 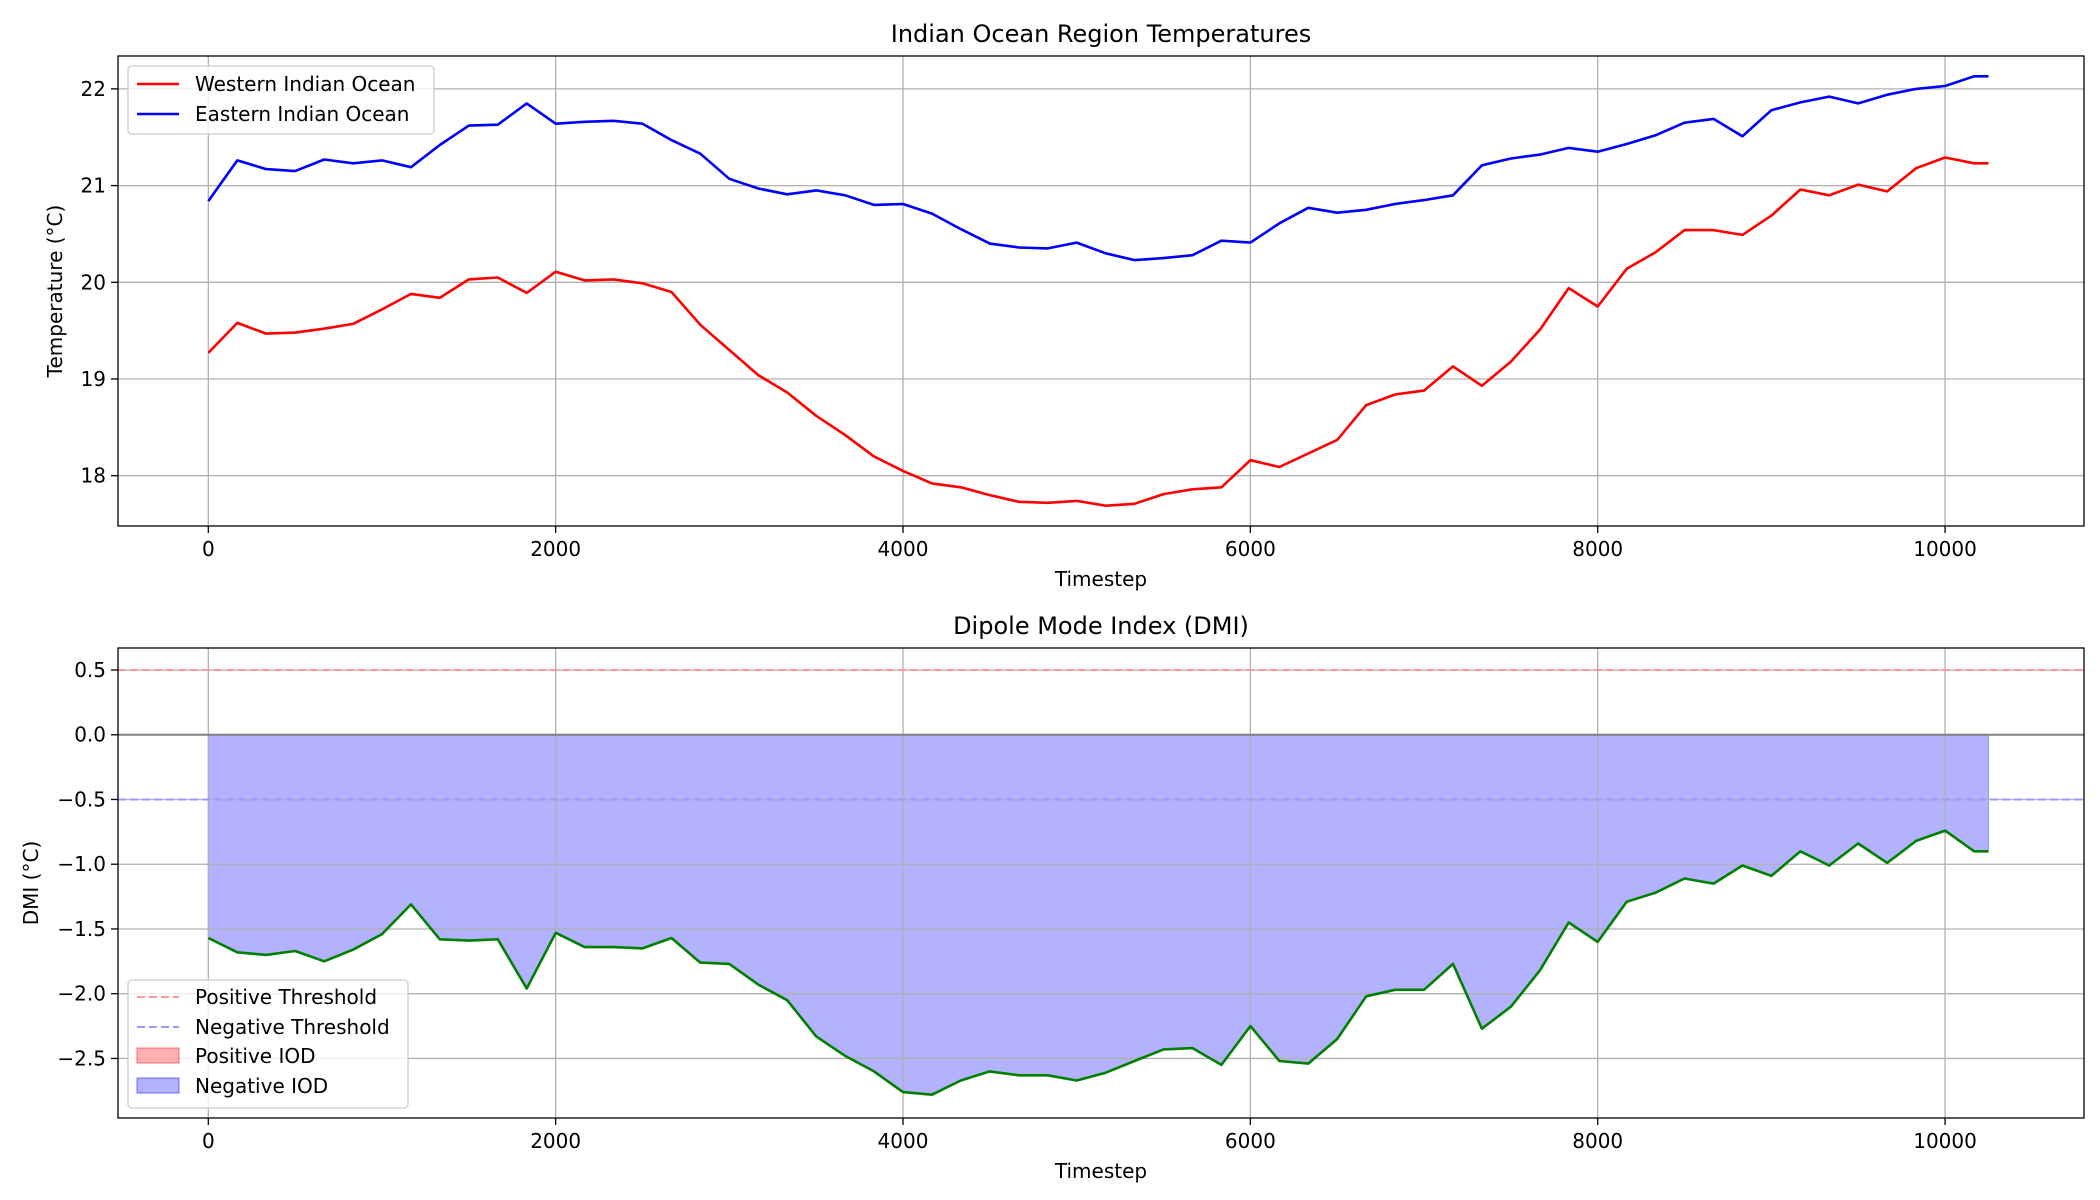 I want to click on dmi-x-axis: 0 2000 4000 6000 8000 10000, so click(x=1089, y=1135).